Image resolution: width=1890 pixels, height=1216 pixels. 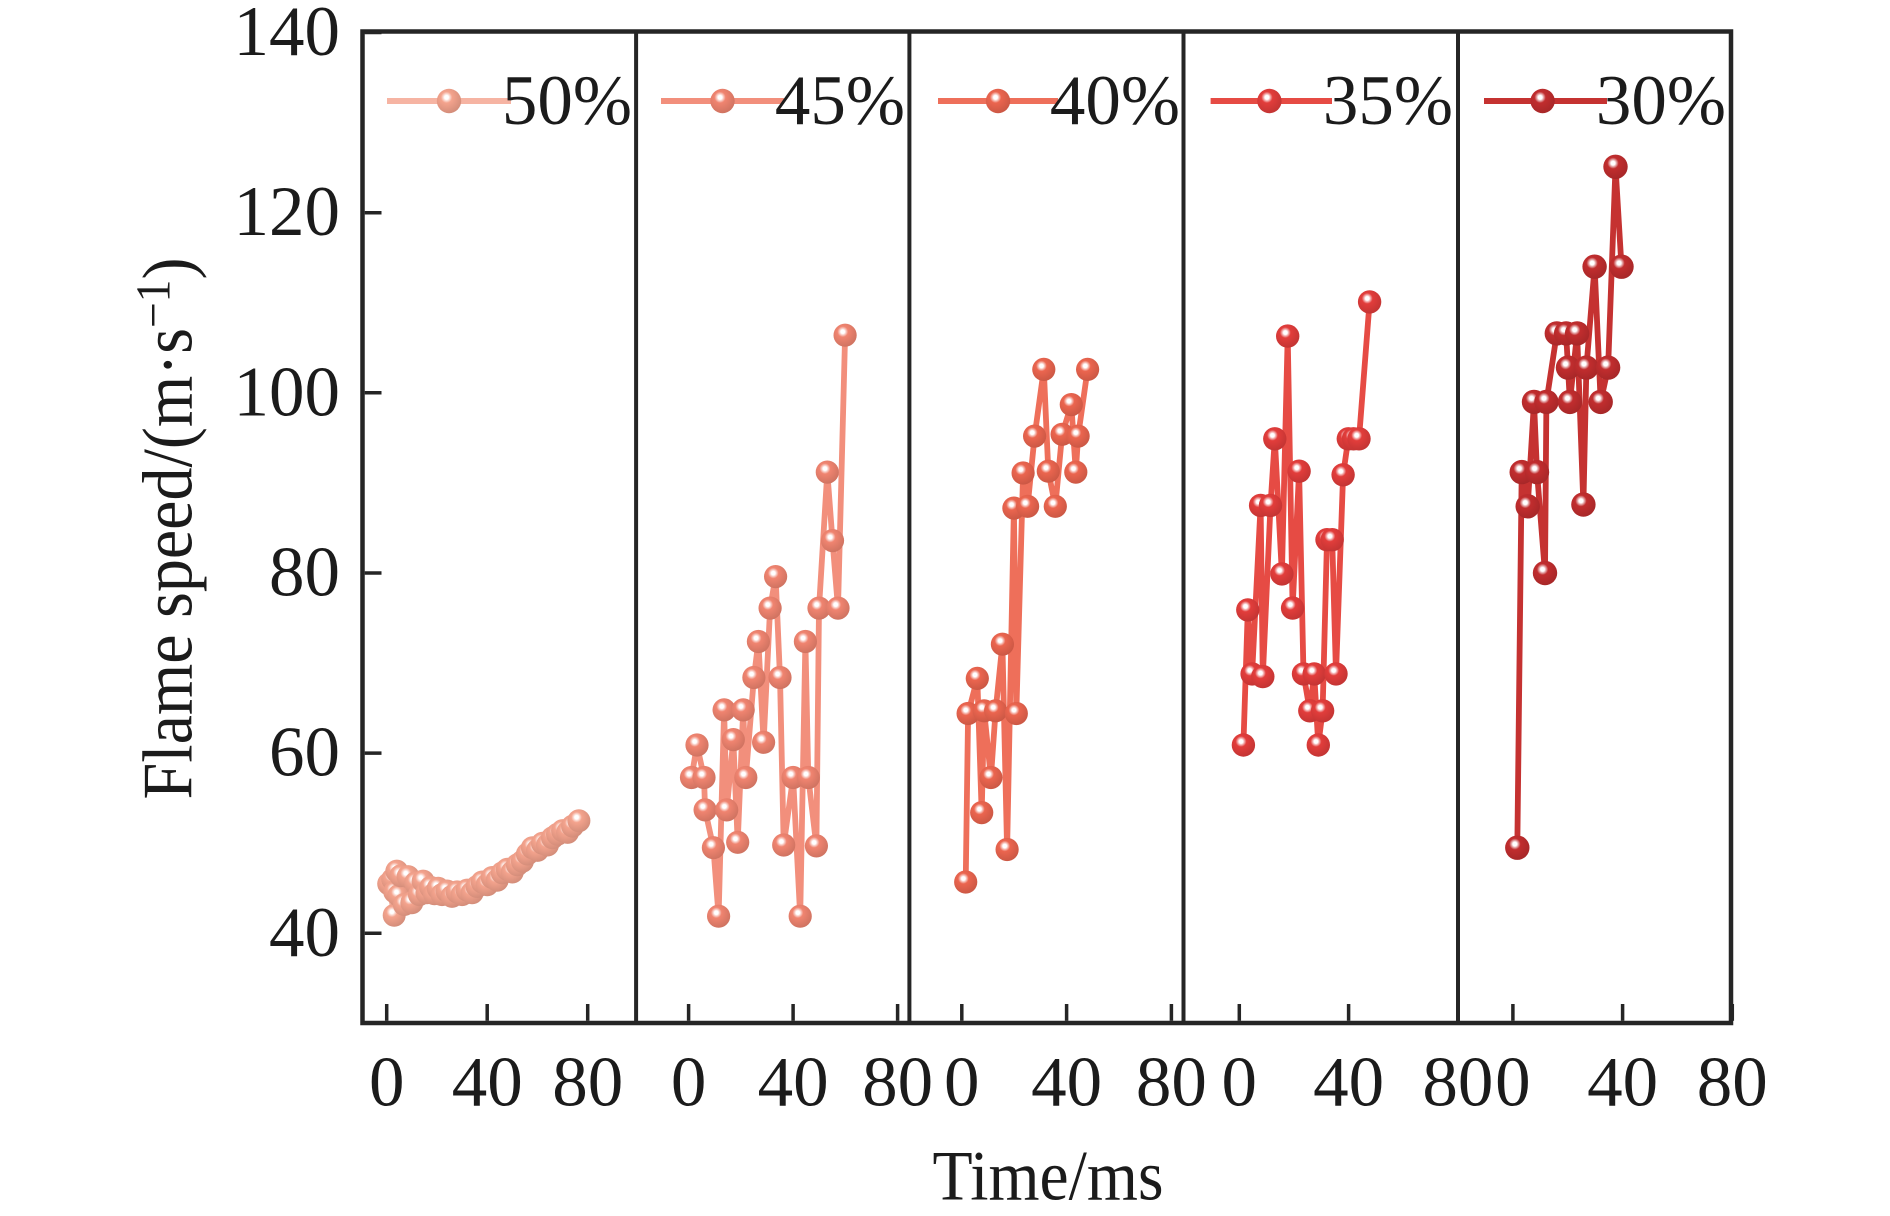 What do you see at coordinates (287, 35) in the screenshot?
I see `svg-text: 140` at bounding box center [287, 35].